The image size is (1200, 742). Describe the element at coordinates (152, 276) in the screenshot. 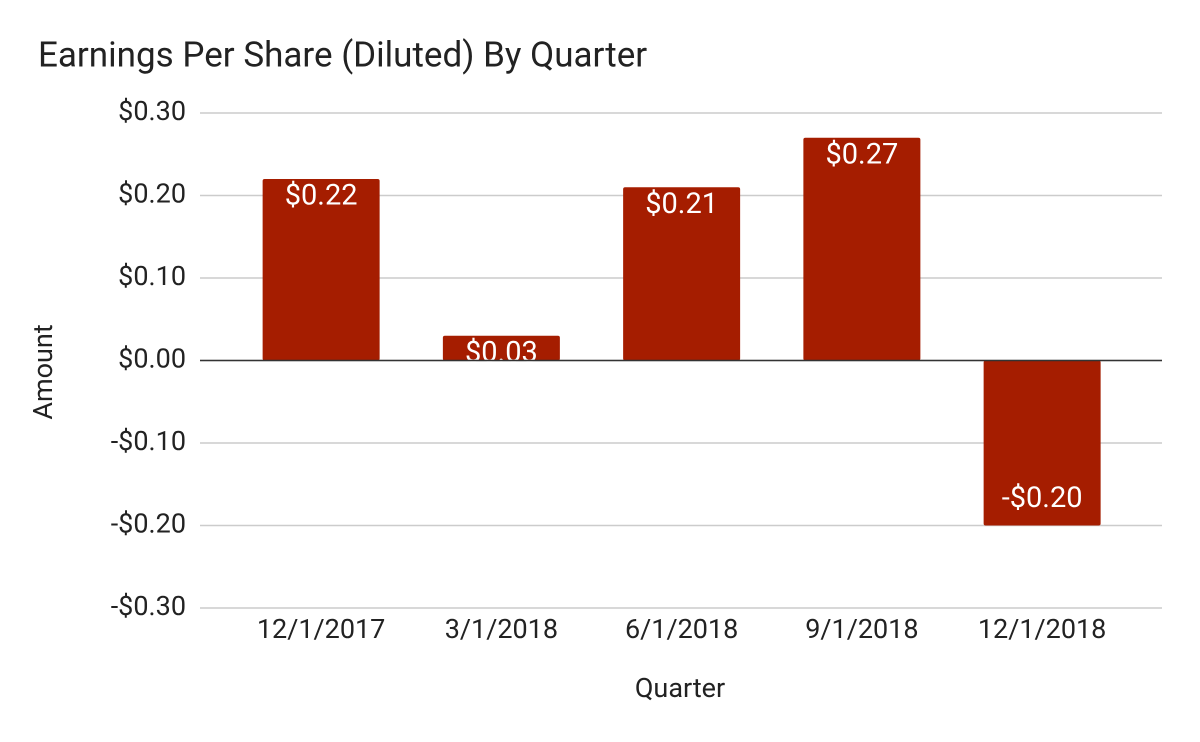

I see `y-tick-label: $0.10` at that location.